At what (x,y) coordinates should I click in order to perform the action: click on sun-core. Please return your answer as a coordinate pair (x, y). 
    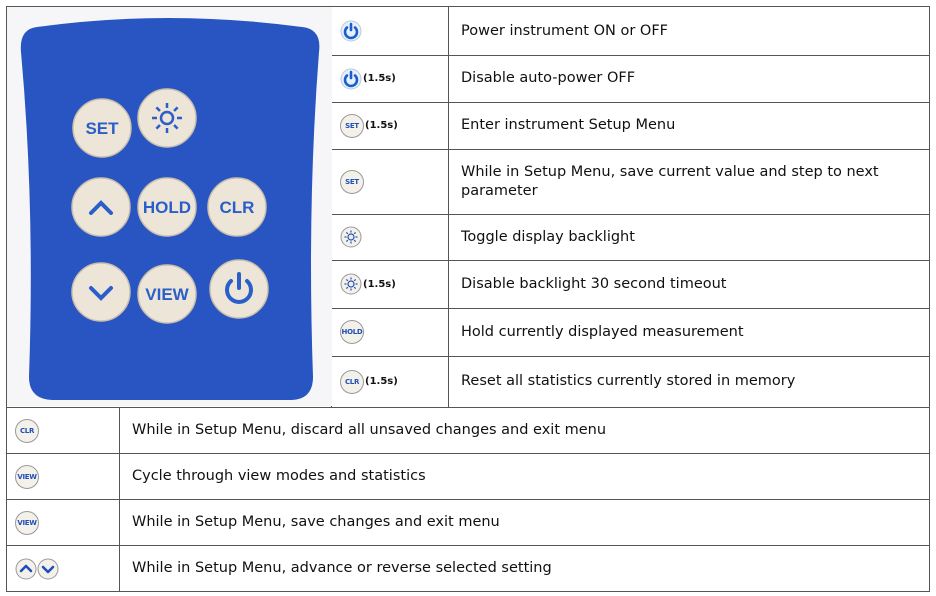
    Looking at the image, I should click on (167, 118).